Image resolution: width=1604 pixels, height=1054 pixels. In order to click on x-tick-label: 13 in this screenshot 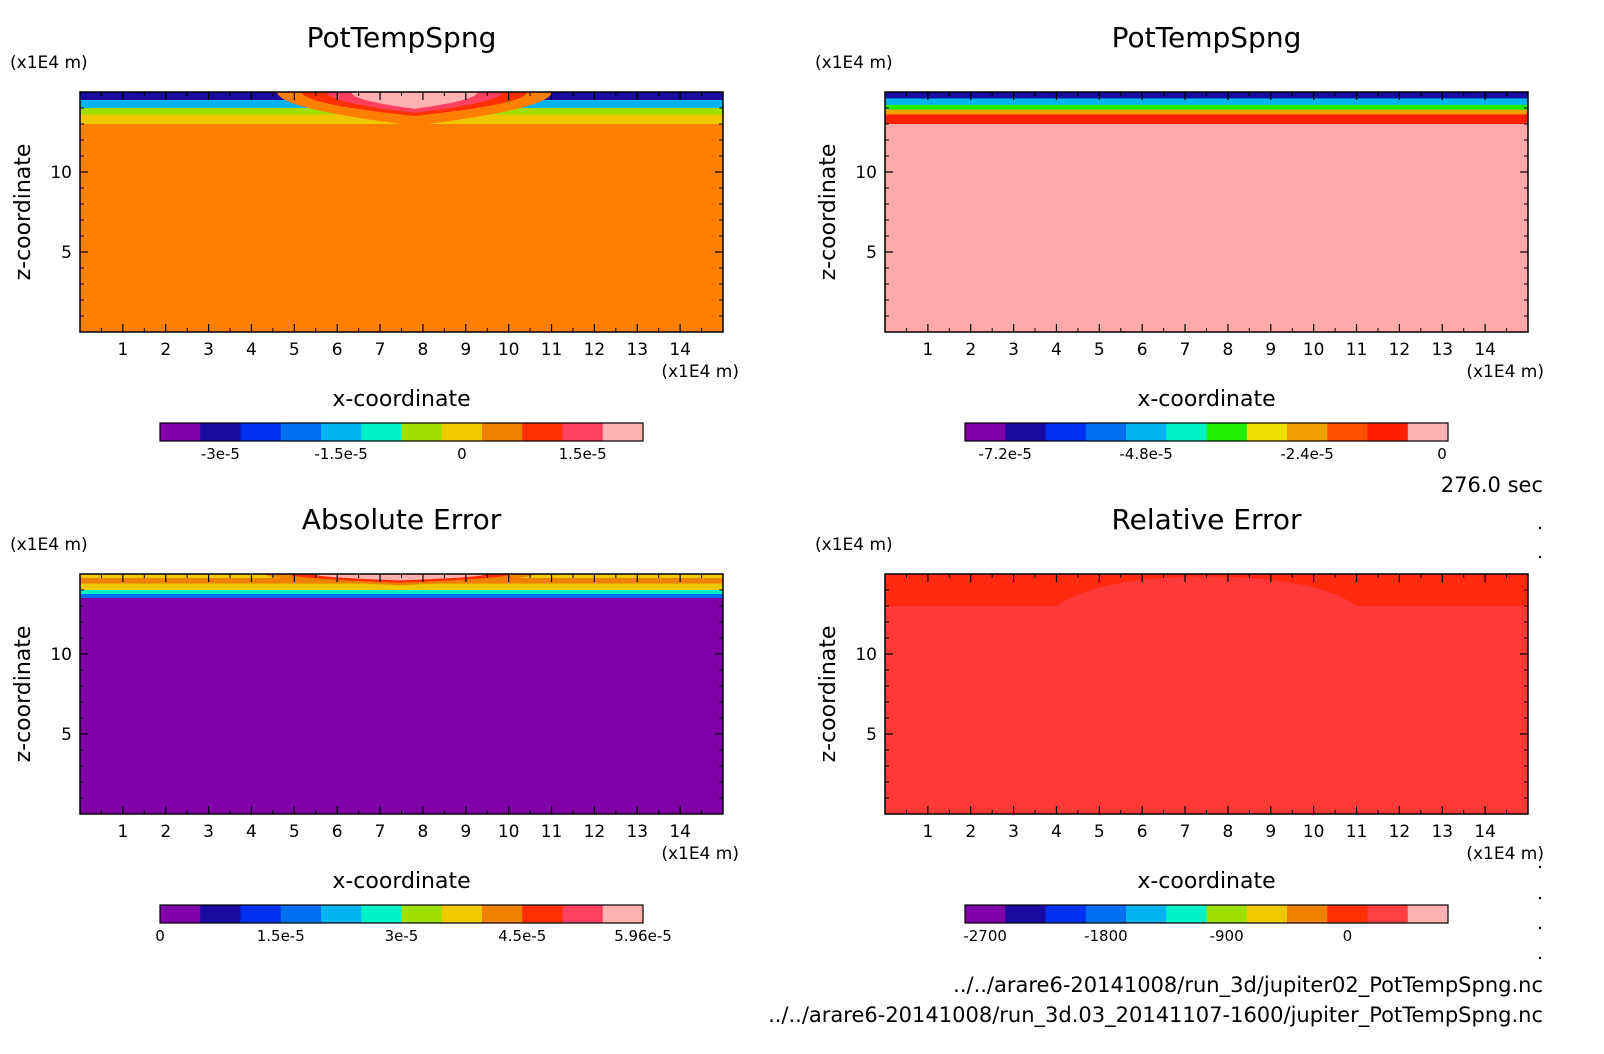, I will do `click(637, 350)`.